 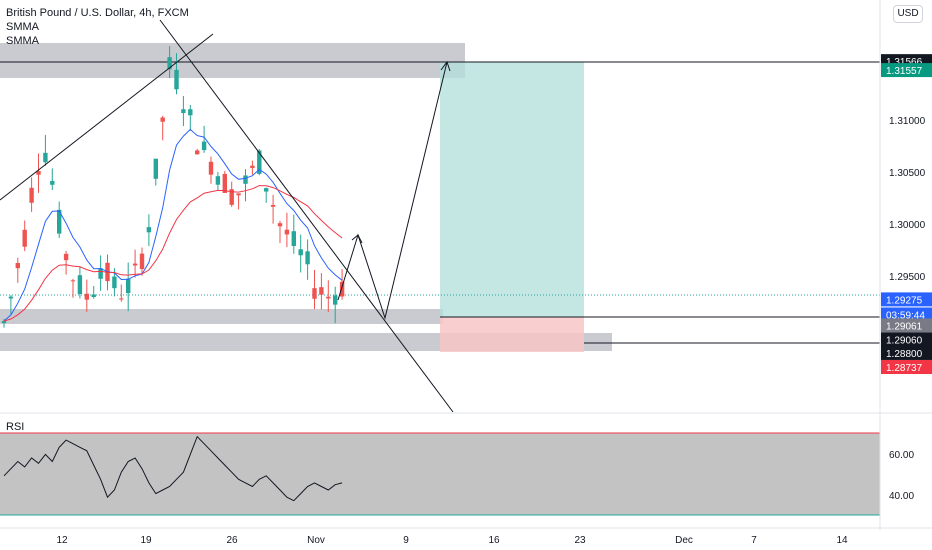 What do you see at coordinates (901, 496) in the screenshot?
I see `rsi-tick: 40.00` at bounding box center [901, 496].